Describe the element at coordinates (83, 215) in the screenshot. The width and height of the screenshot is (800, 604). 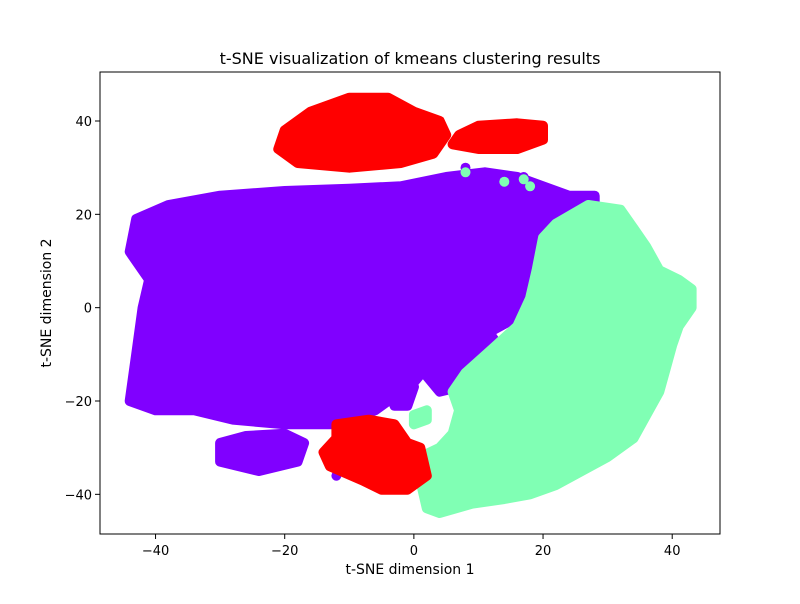
I see `y-tick-label: 20` at that location.